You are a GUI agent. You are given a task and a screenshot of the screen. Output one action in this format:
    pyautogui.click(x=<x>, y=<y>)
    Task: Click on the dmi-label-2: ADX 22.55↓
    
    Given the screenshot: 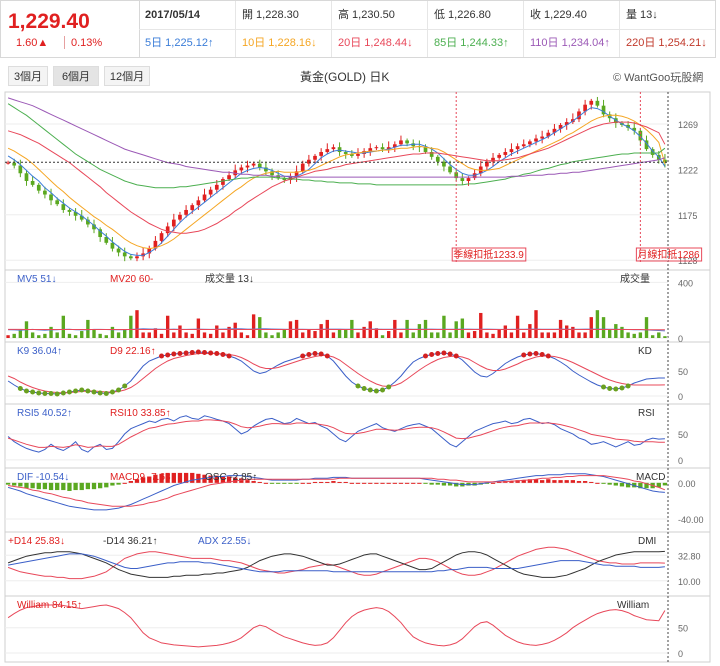 What is the action you would take?
    pyautogui.click(x=224, y=541)
    